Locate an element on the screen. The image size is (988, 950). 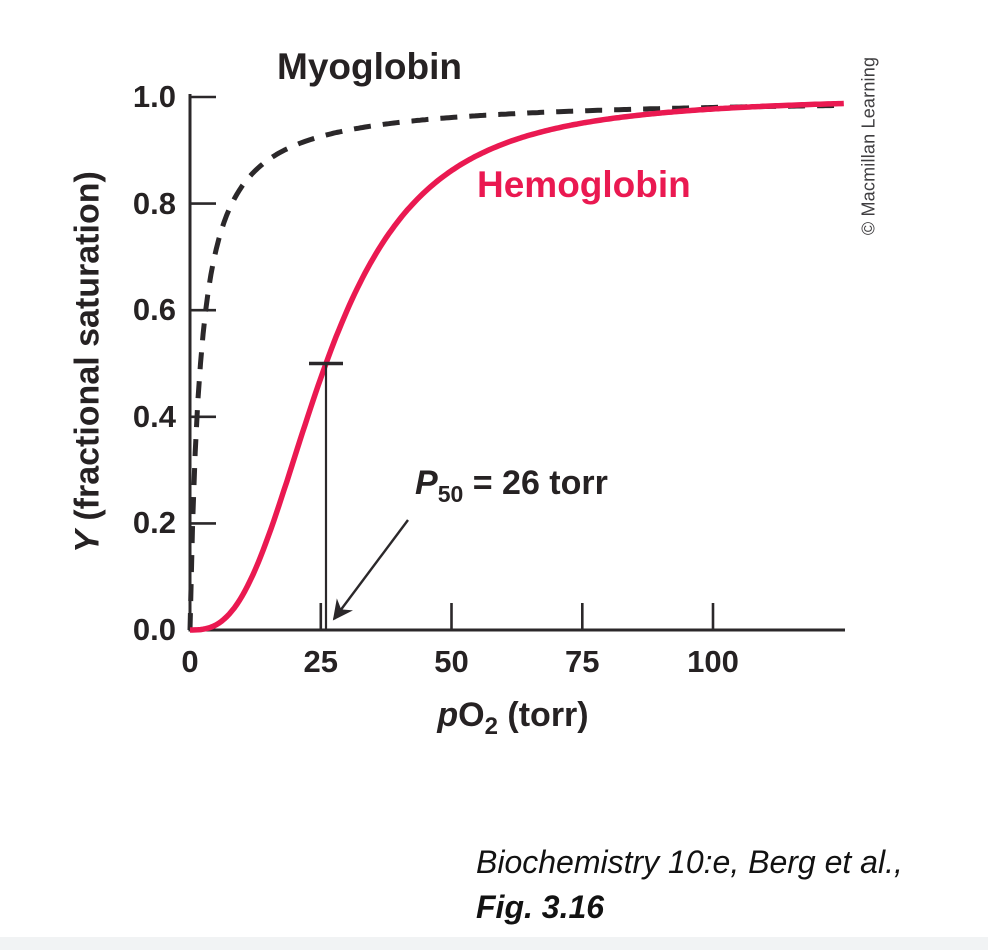
y-axis-label: Y (fractional saturation) is located at coordinates (88, 362).